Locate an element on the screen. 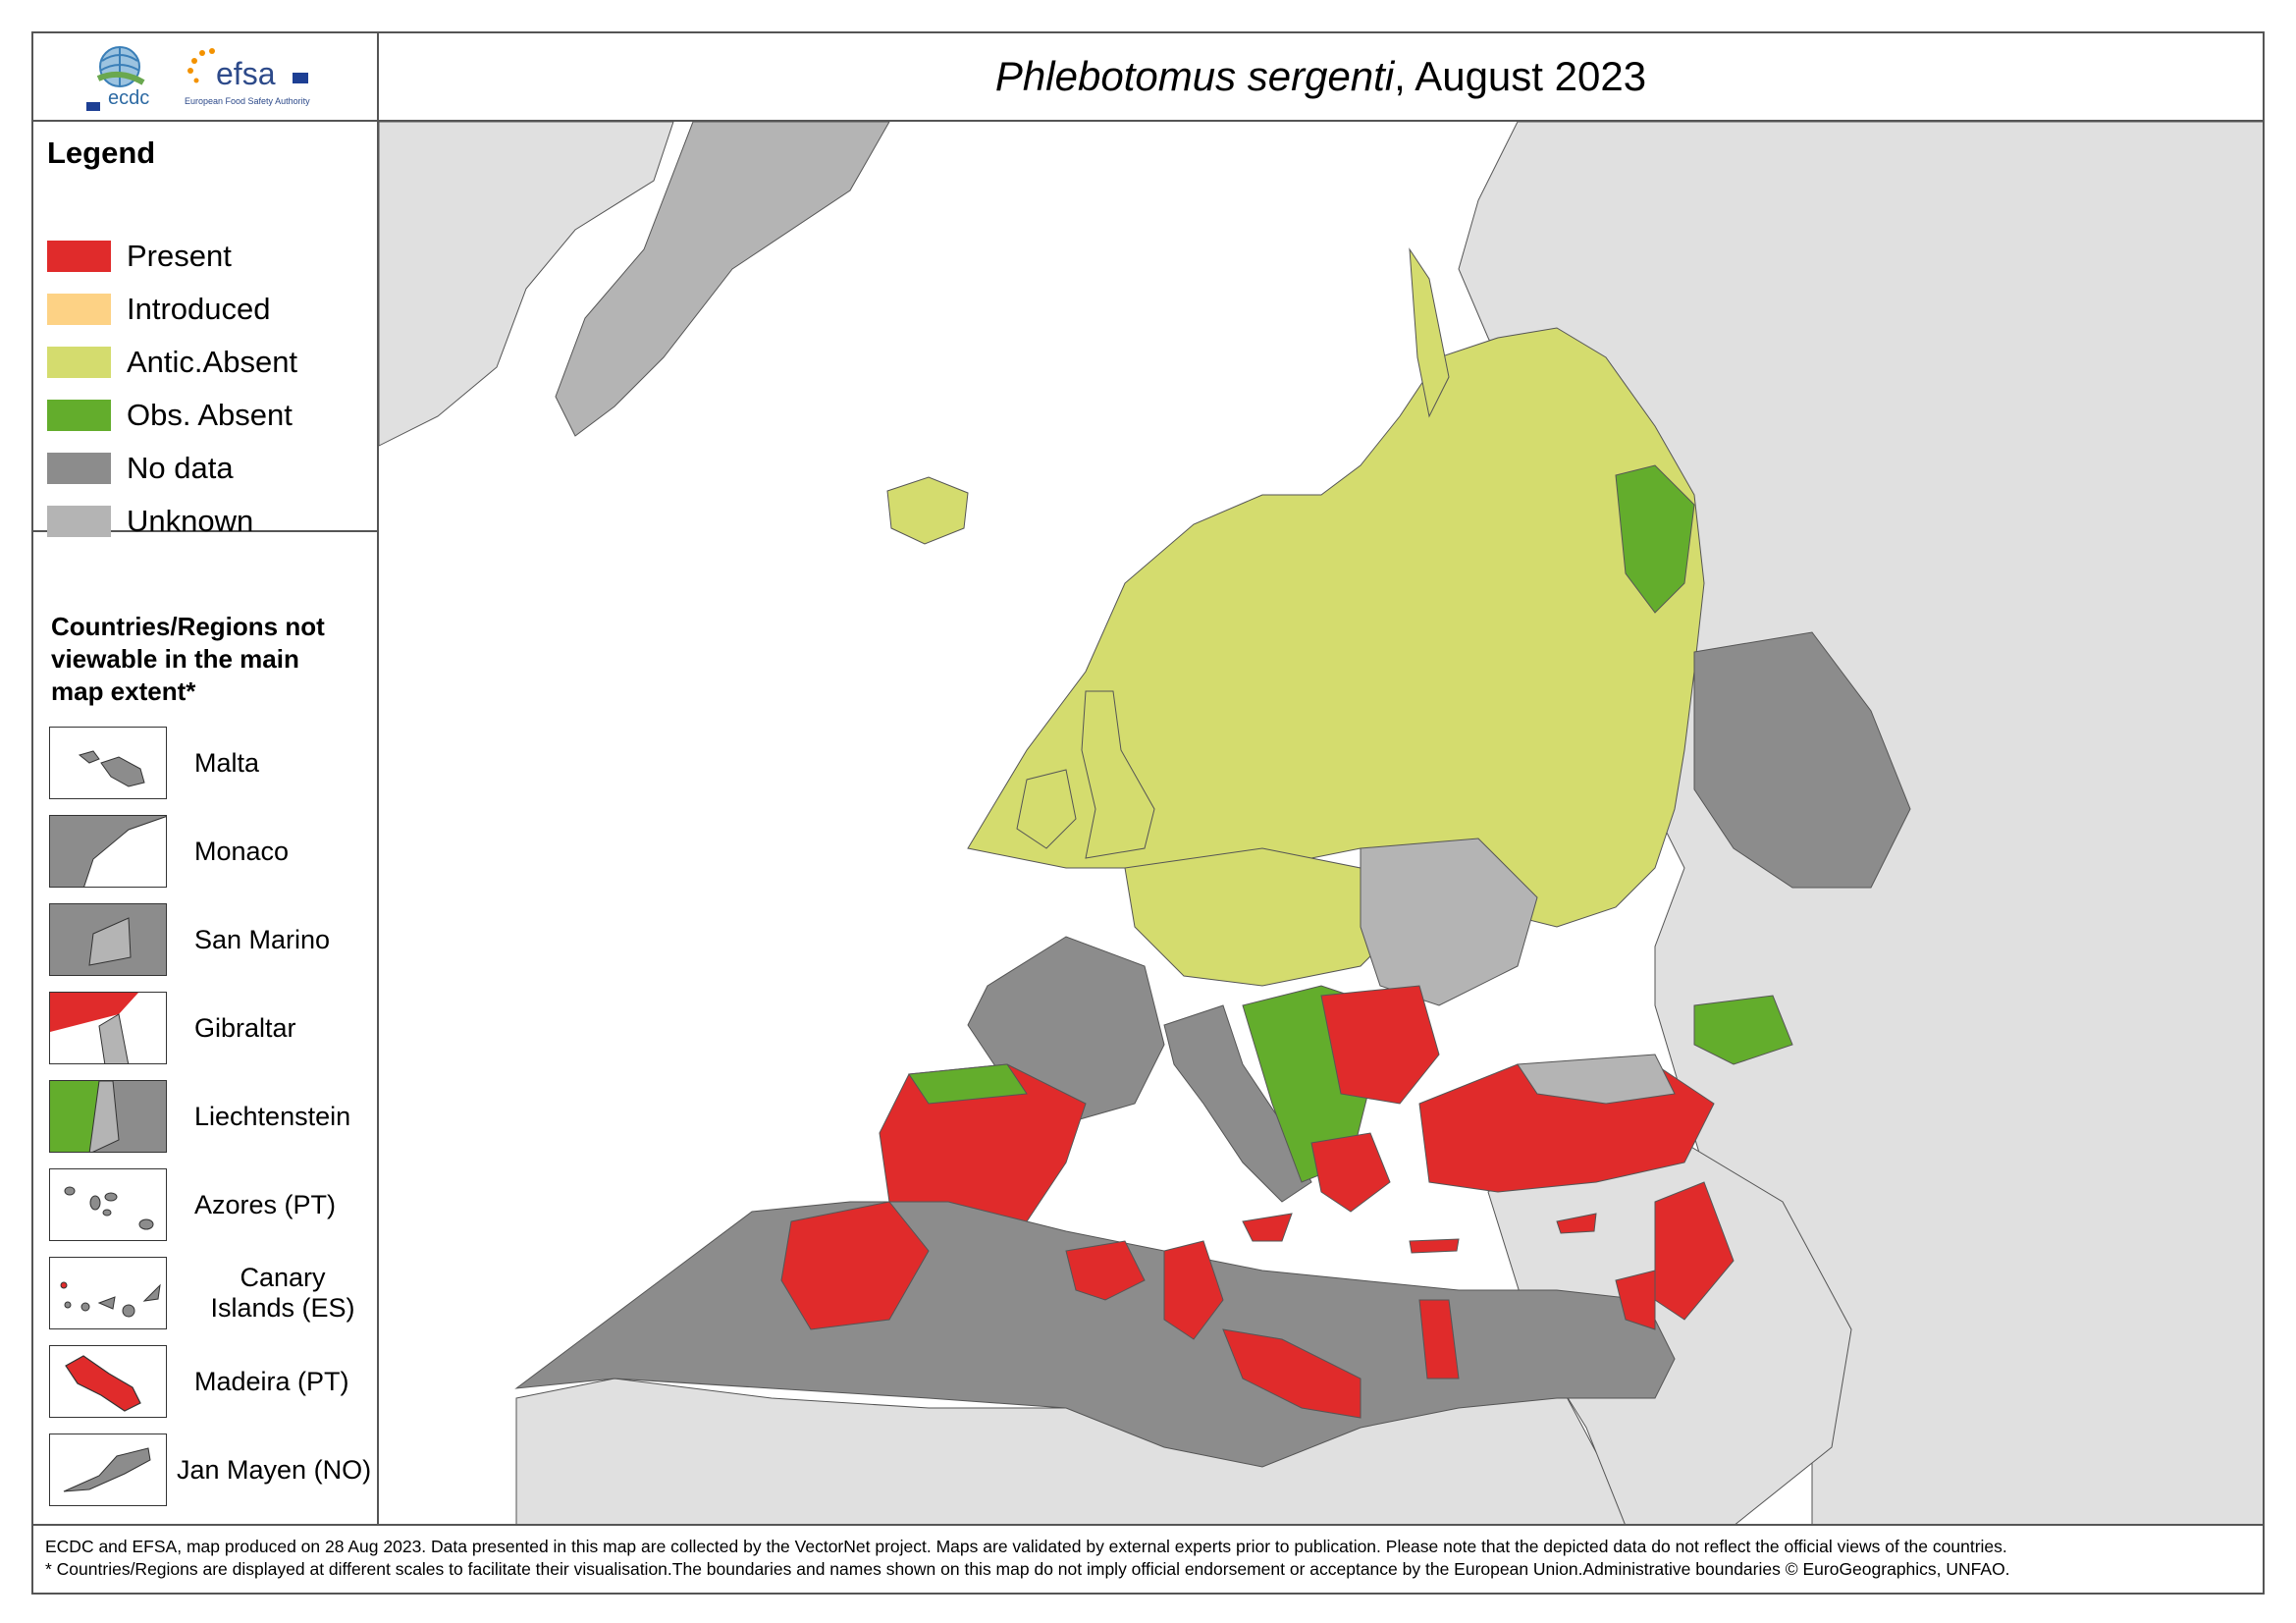  madeira-inset-icon is located at coordinates (108, 1382).